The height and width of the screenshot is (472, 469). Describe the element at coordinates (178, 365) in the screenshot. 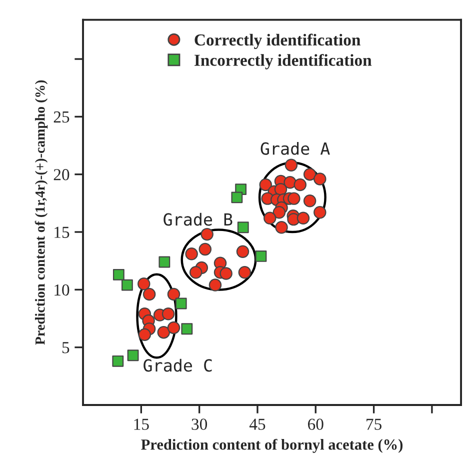

I see `annotation: Grade C` at that location.